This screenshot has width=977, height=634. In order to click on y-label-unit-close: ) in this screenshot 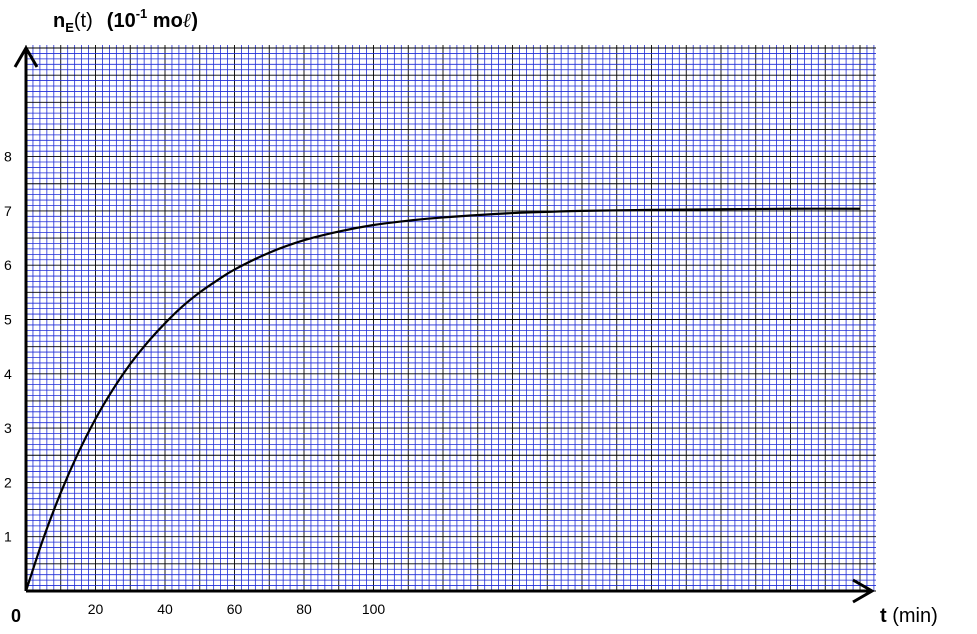, I will do `click(194, 21)`.